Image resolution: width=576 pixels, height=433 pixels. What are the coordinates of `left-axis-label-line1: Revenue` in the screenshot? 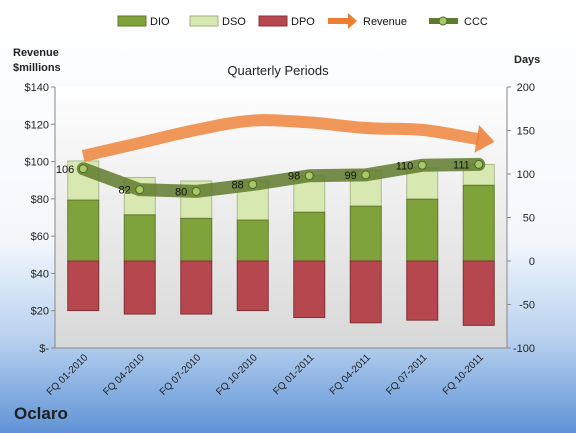 It's located at (36, 53).